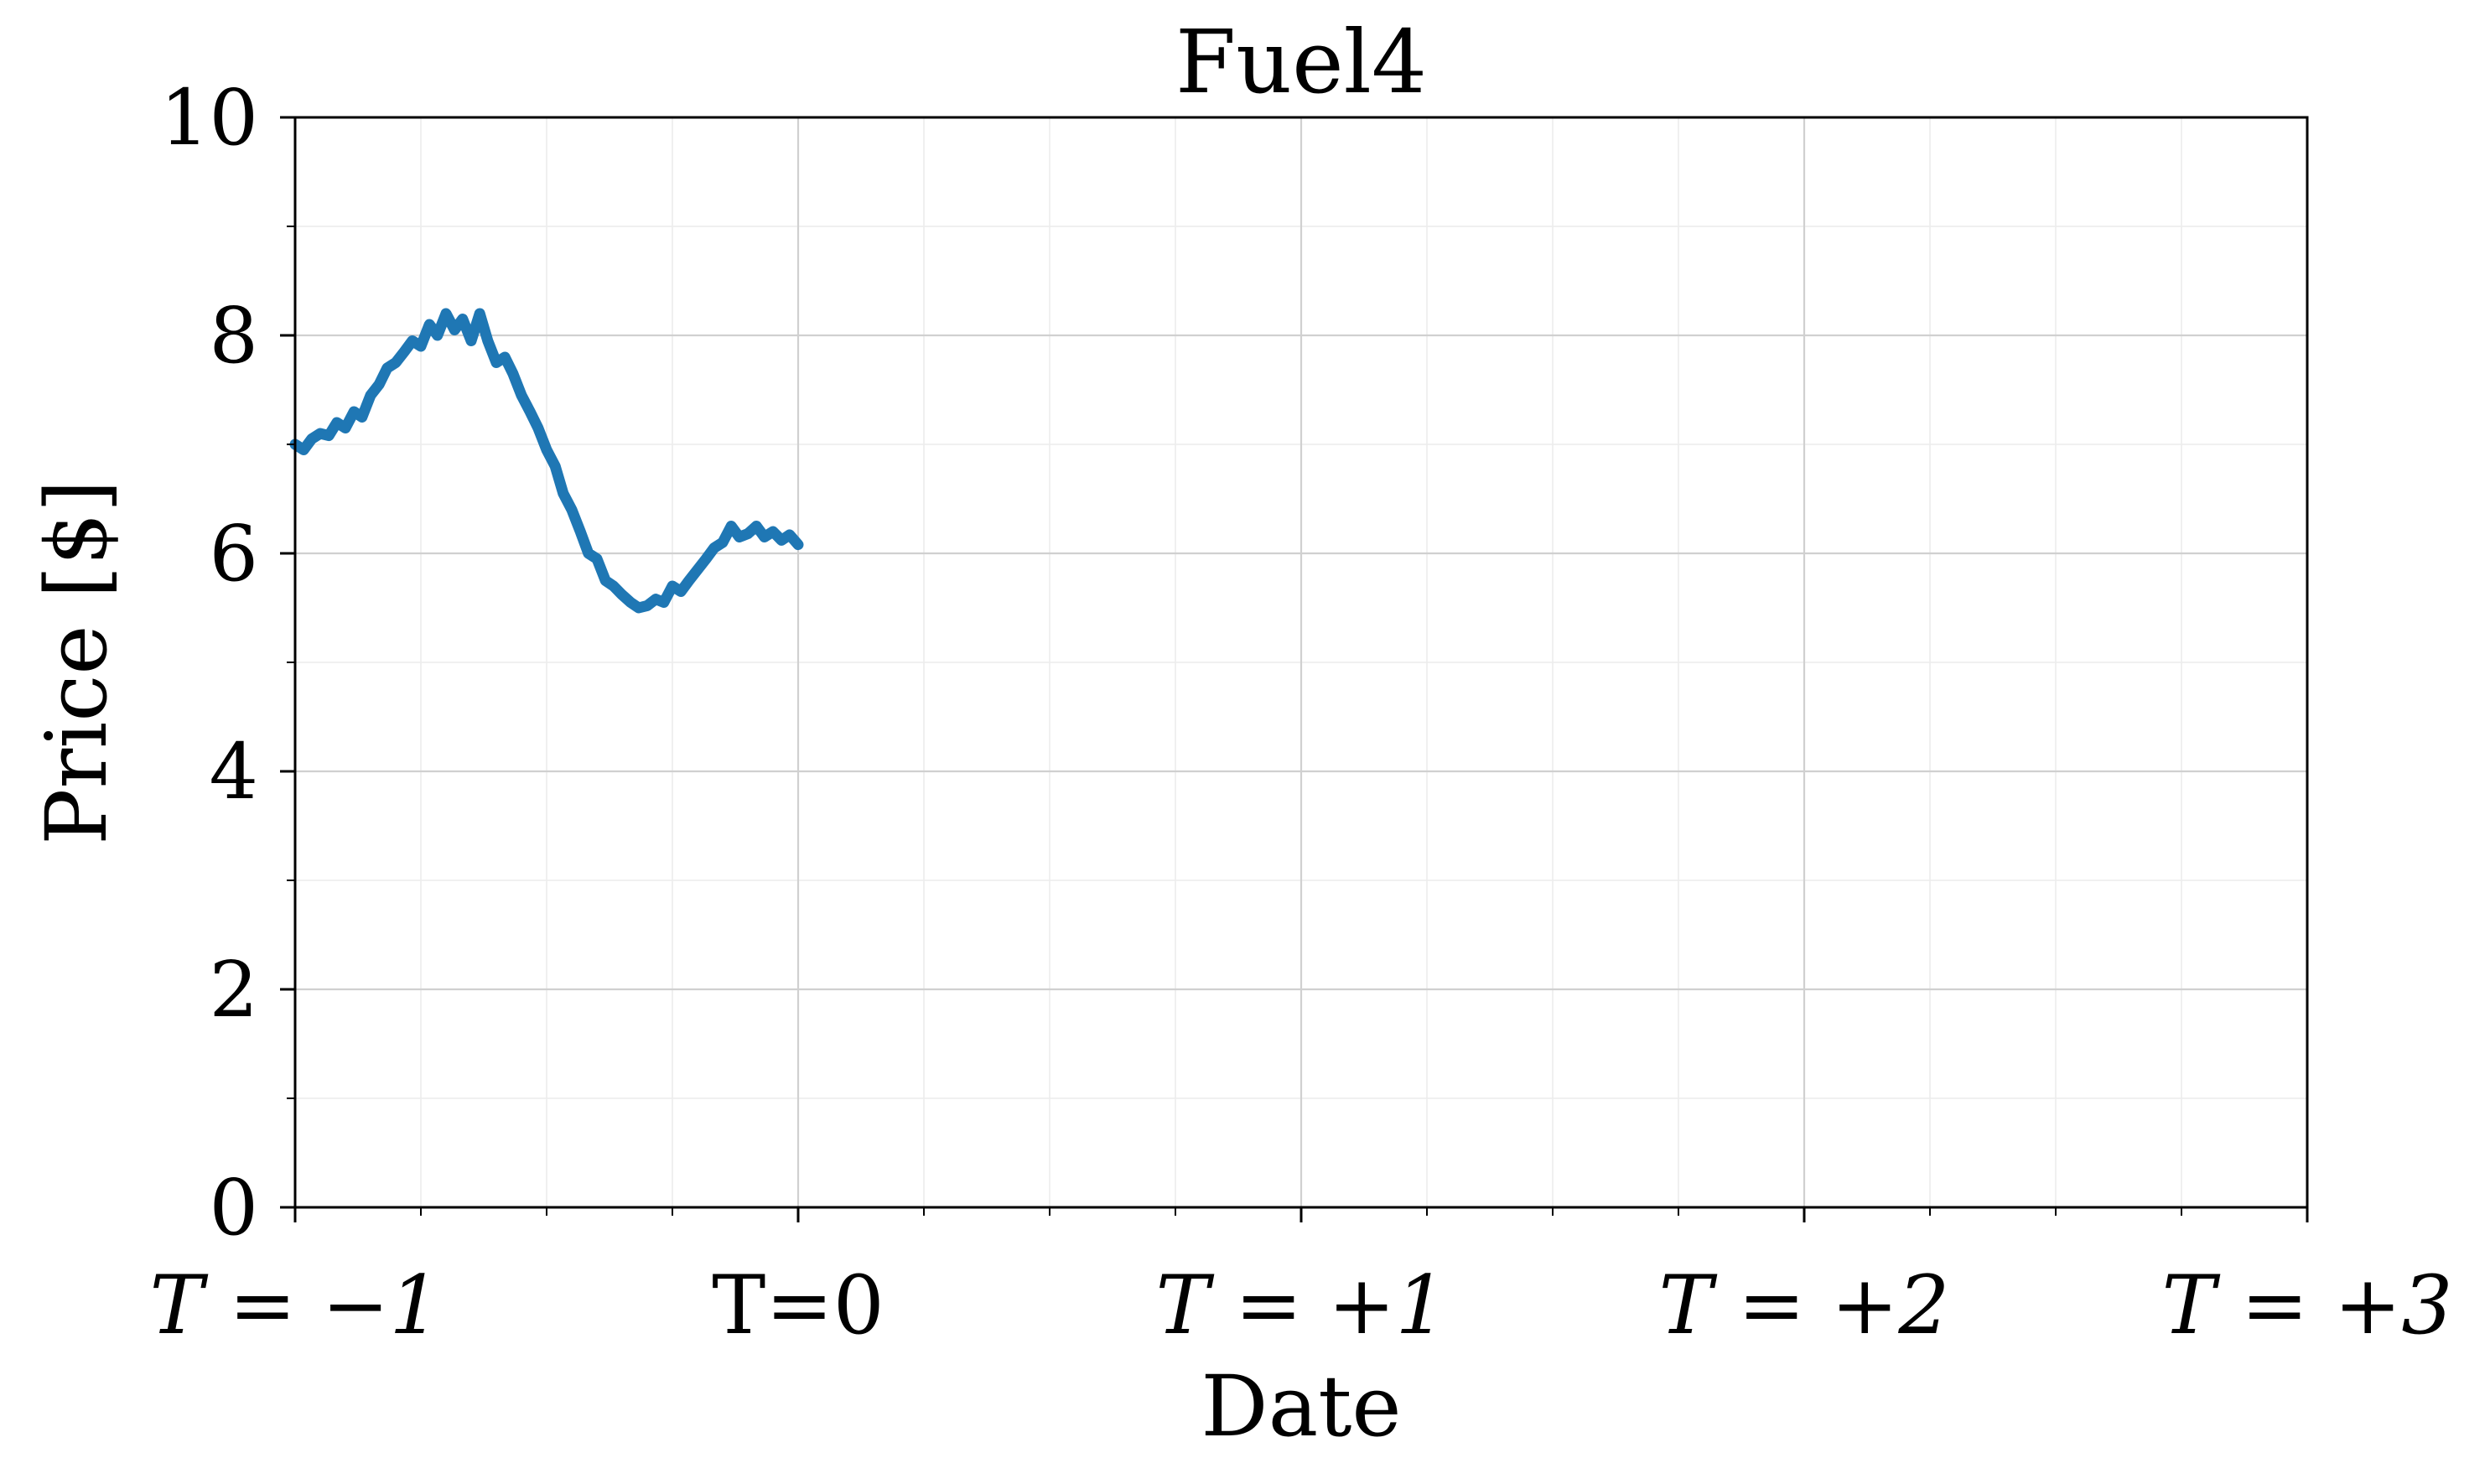 This screenshot has height=1484, width=2490. What do you see at coordinates (233, 1208) in the screenshot?
I see `y-tick-label: 0` at bounding box center [233, 1208].